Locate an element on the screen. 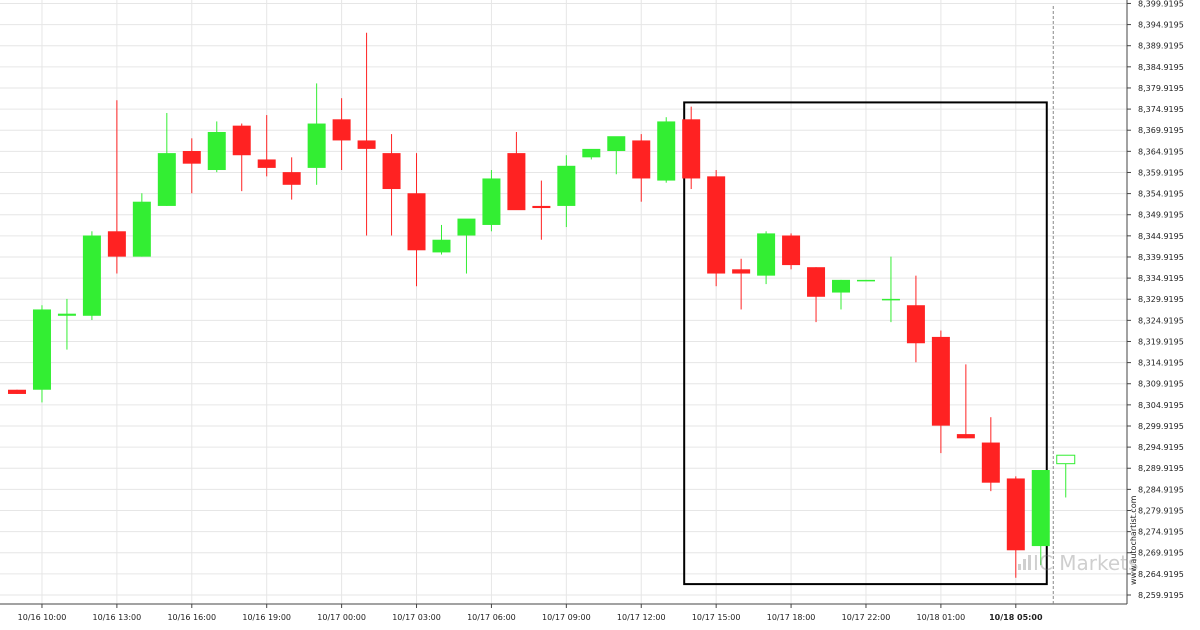 This screenshot has width=1200, height=630. y-tick-label: 8,339.9195 is located at coordinates (1161, 257).